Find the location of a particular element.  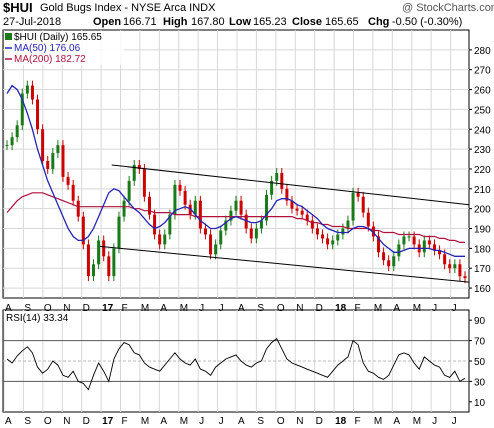

legend-price: $HUI (Daily) 165.65 is located at coordinates (58, 37).